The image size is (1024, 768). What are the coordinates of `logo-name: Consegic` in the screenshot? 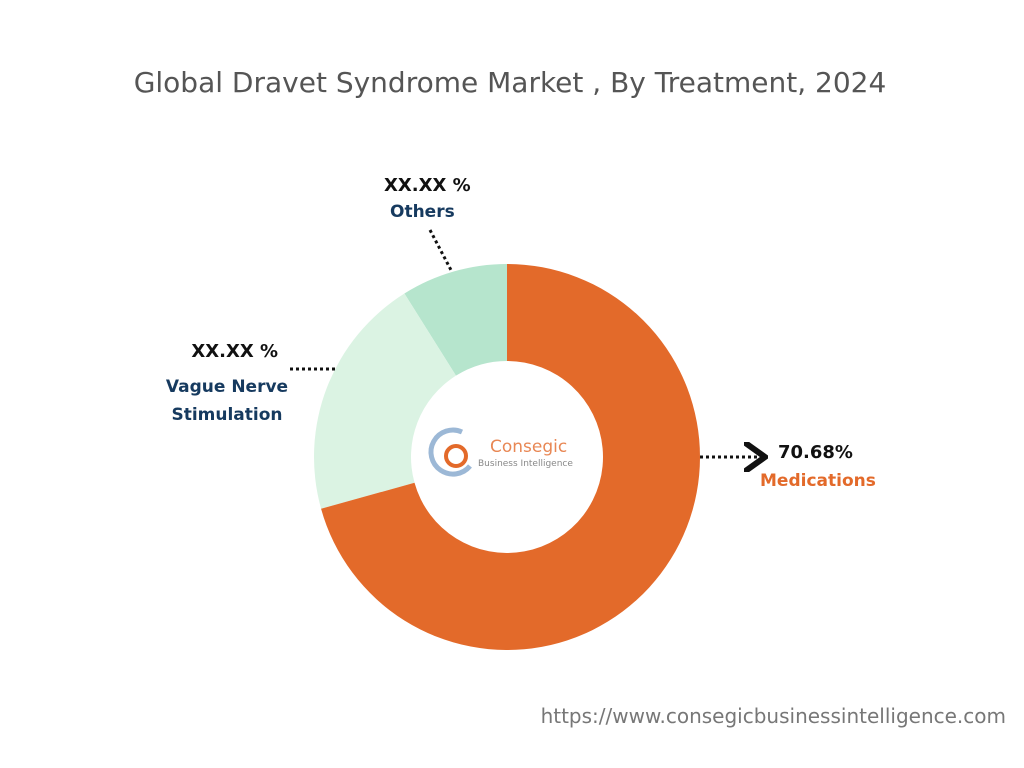 It's located at (528, 447).